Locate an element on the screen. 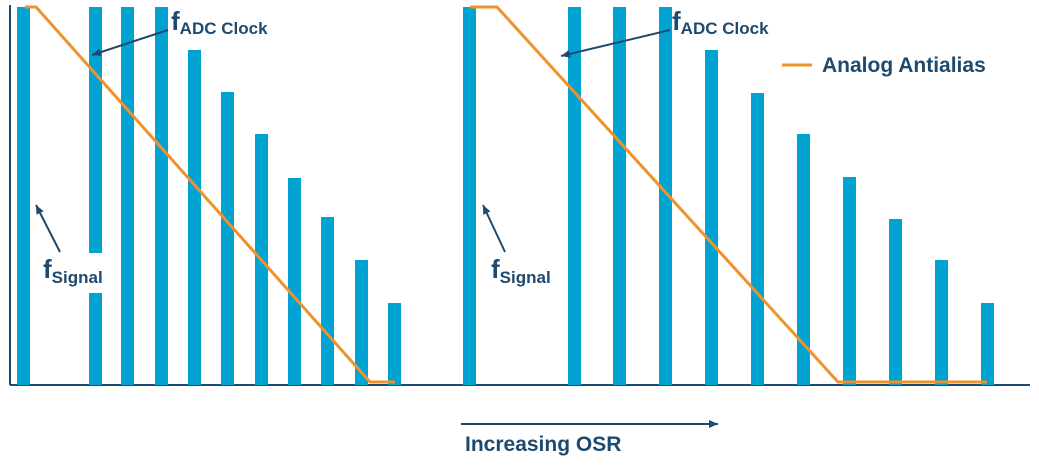 Image resolution: width=1039 pixels, height=465 pixels. clock-bar-lower is located at coordinates (95, 339).